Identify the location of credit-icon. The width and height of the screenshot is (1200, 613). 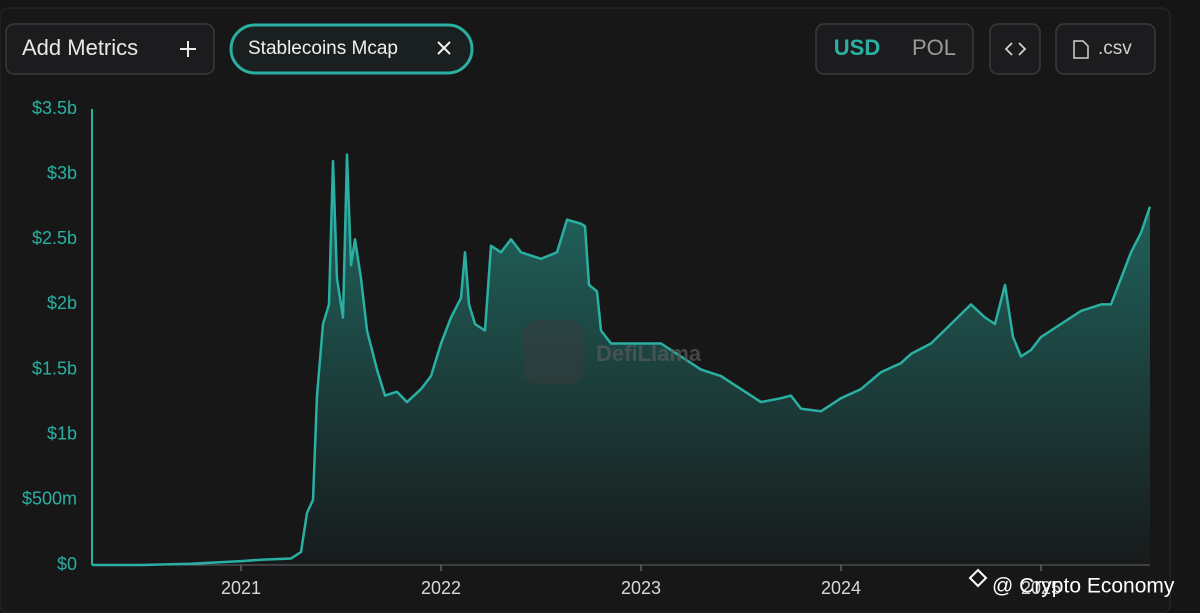
(978, 578).